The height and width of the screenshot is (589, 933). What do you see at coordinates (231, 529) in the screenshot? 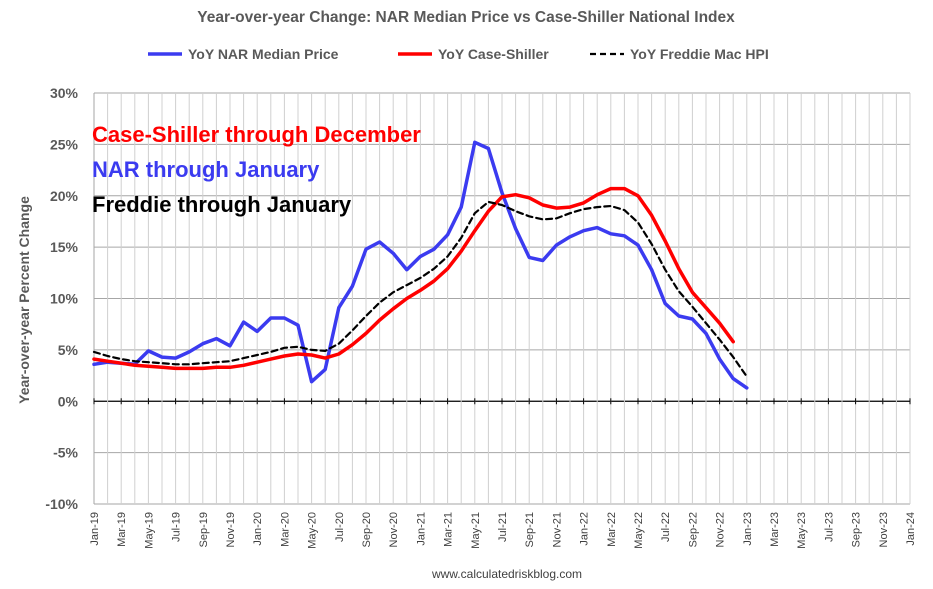
I see `x-tick-label: Nov-19` at bounding box center [231, 529].